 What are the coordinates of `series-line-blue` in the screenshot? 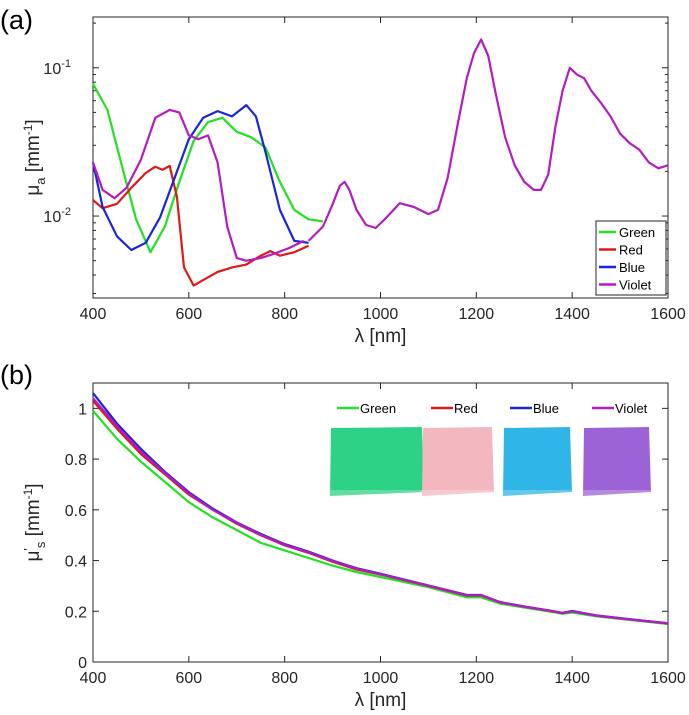 It's located at (200, 178).